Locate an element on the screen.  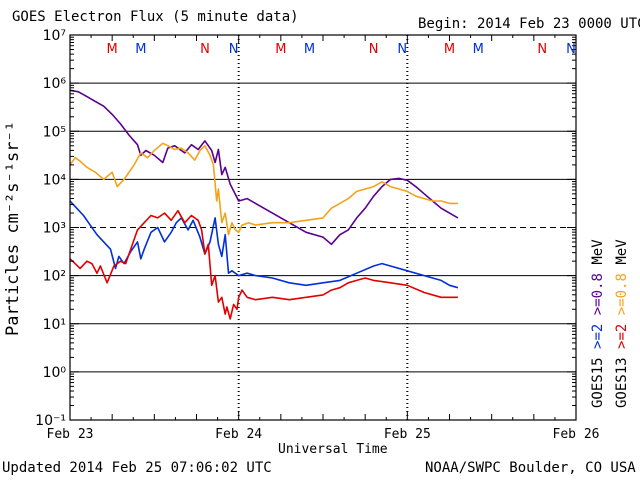
x-axis-label: Universal Time is located at coordinates (333, 449).